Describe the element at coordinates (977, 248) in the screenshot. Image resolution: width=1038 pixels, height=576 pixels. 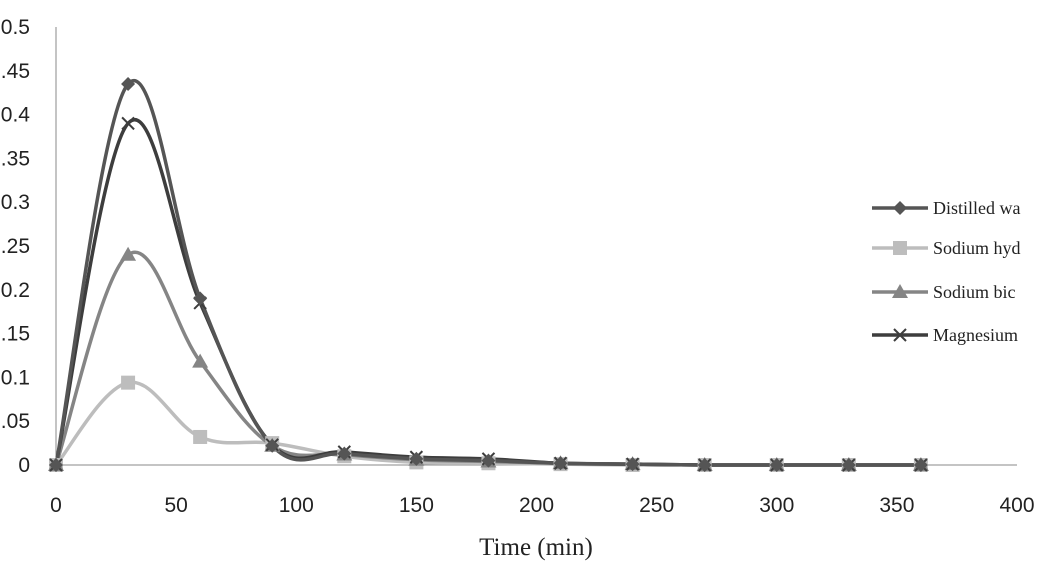
I see `legend-label: Sodium hyd` at that location.